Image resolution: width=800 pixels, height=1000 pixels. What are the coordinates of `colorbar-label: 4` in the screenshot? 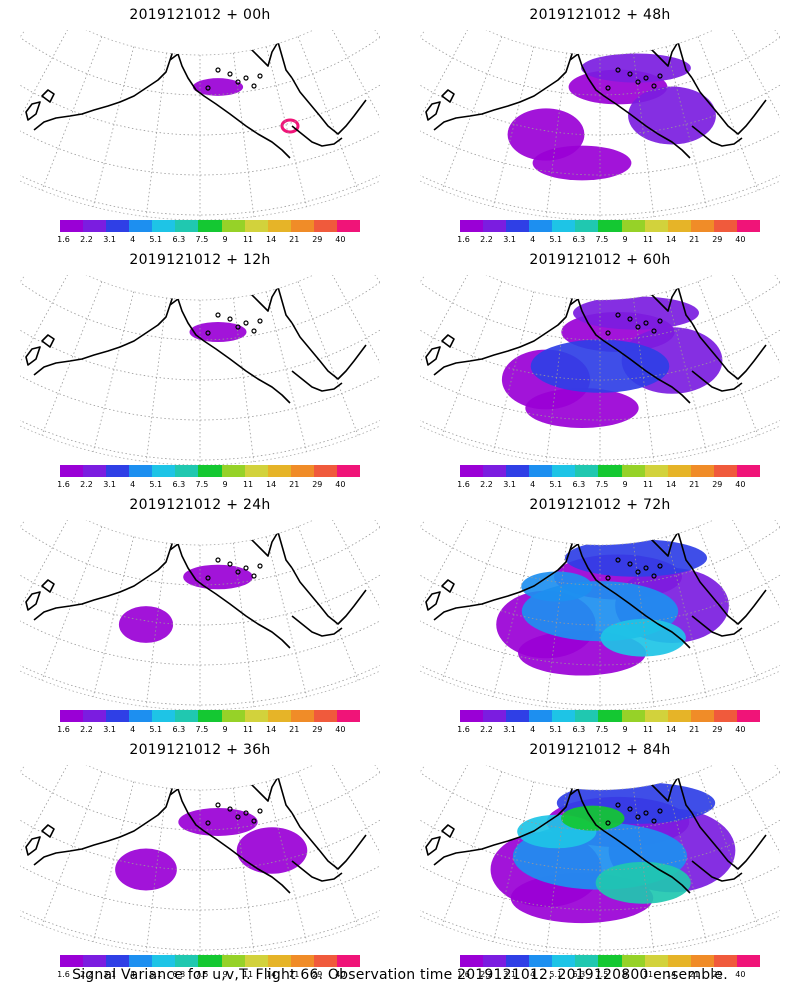 It's located at (533, 239).